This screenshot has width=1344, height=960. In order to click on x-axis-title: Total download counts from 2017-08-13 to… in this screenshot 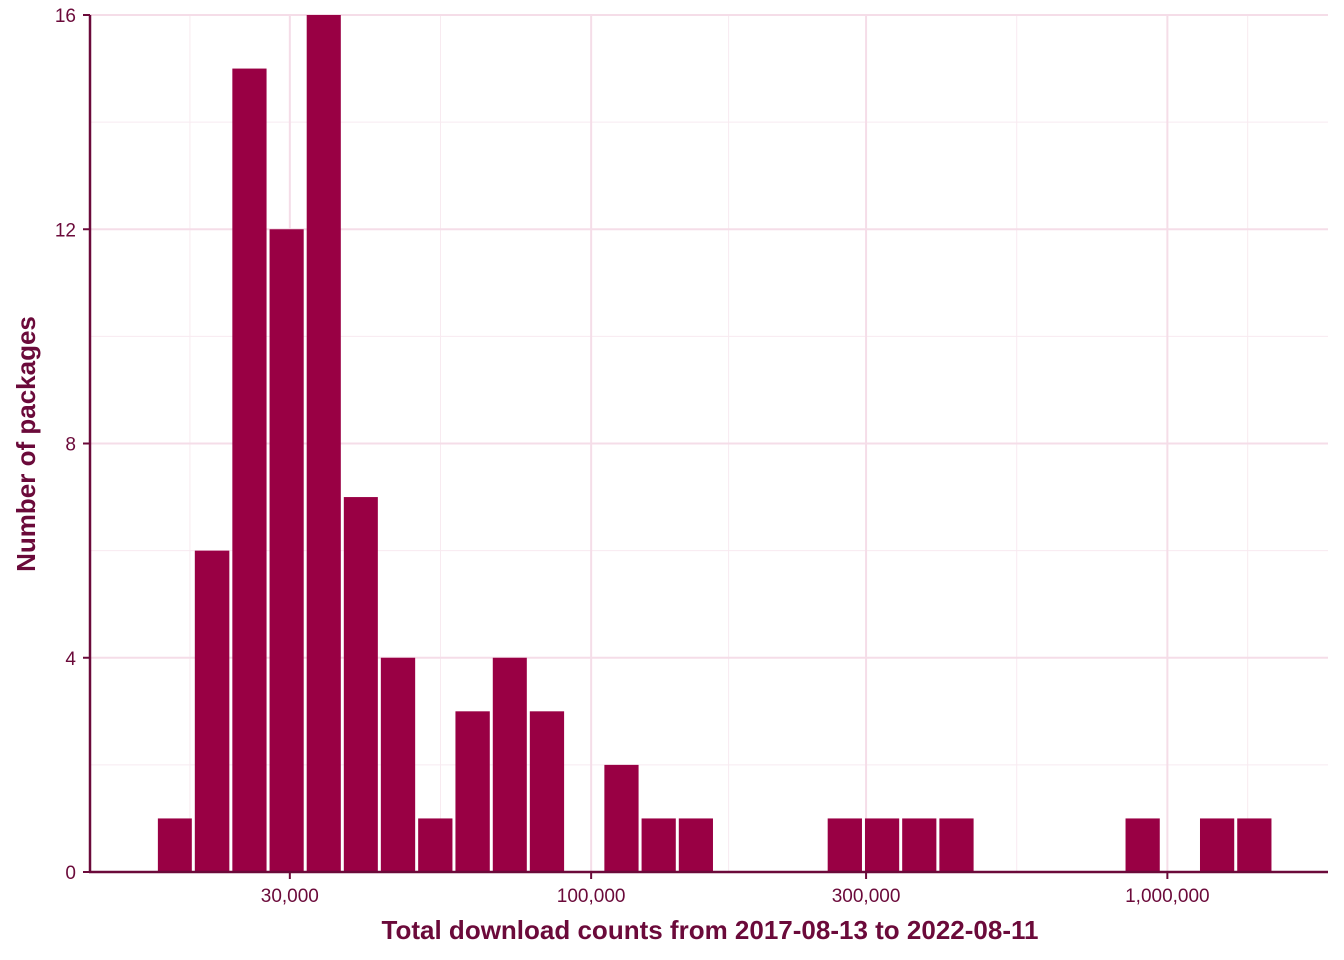, I will do `click(710, 930)`.